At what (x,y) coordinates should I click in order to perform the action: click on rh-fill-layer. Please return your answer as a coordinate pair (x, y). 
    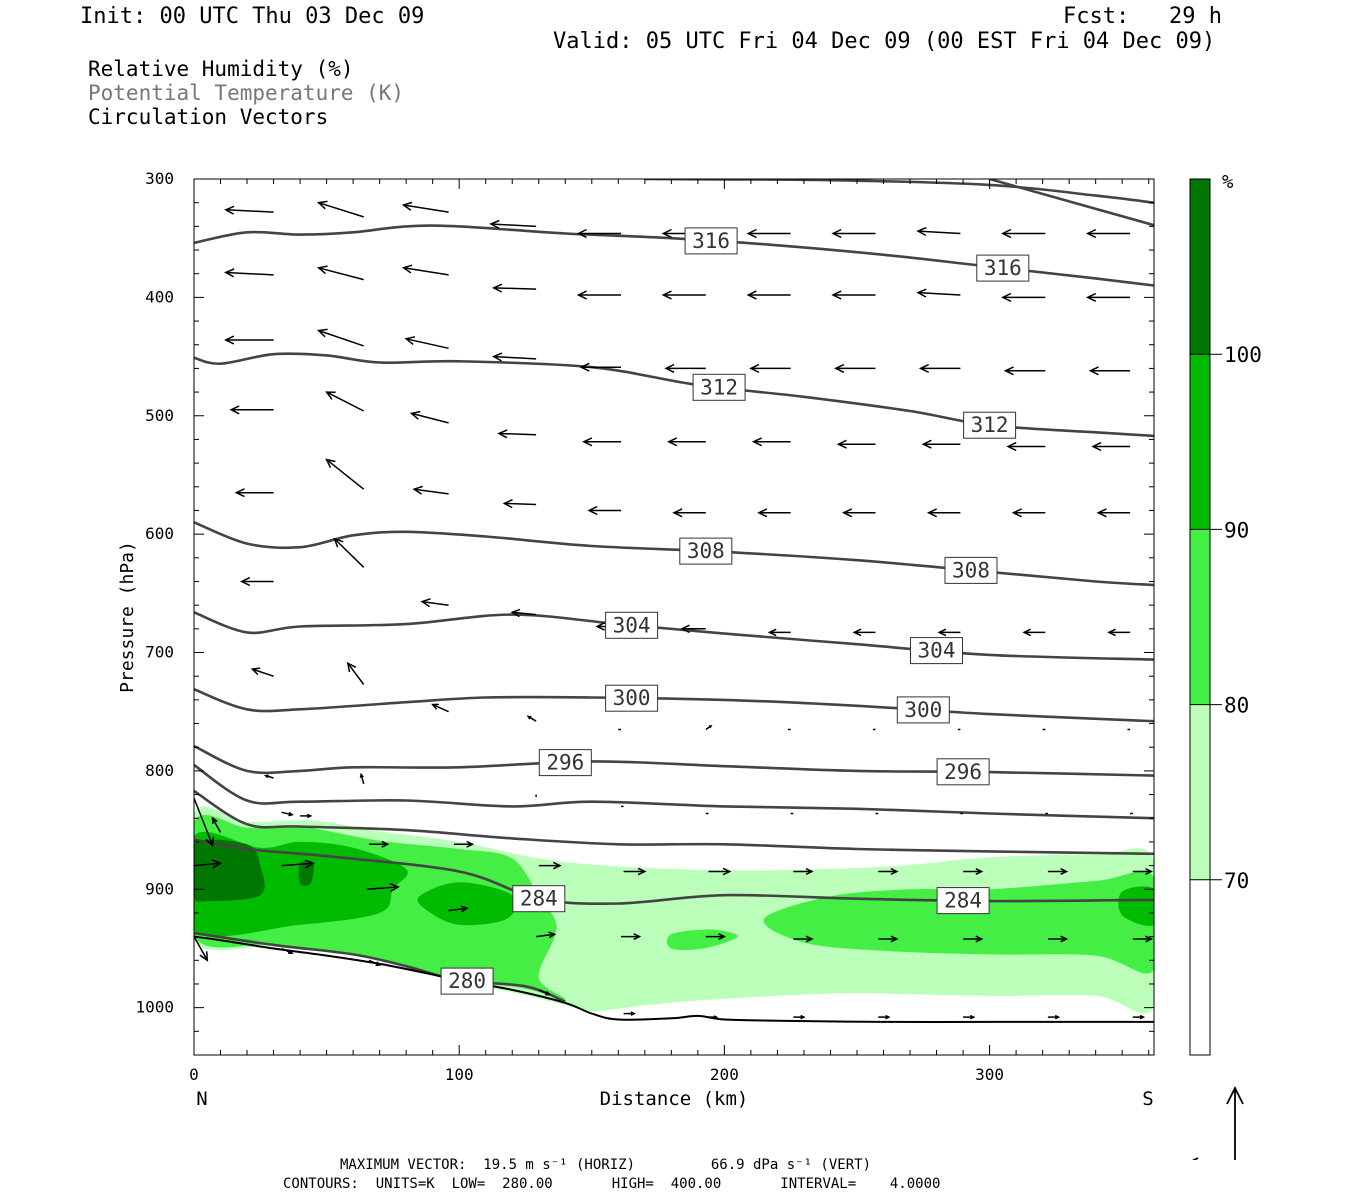
    Looking at the image, I should click on (674, 910).